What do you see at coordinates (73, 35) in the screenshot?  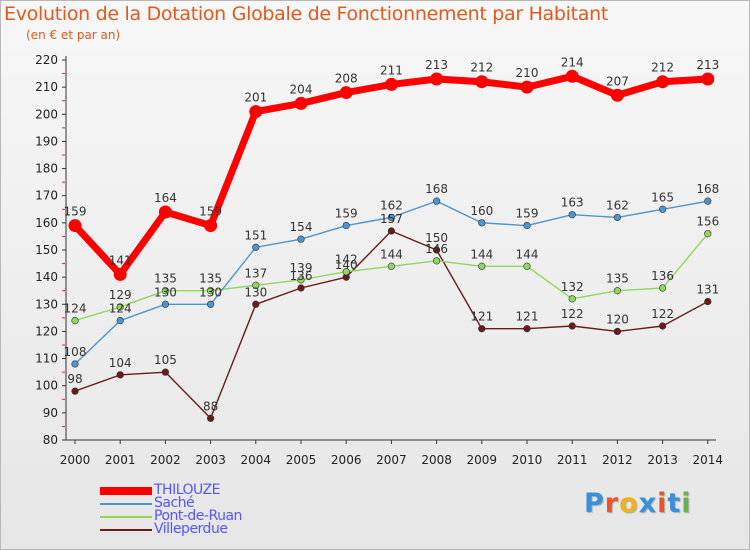 I see `chart-subtitle: (en € et par an)` at bounding box center [73, 35].